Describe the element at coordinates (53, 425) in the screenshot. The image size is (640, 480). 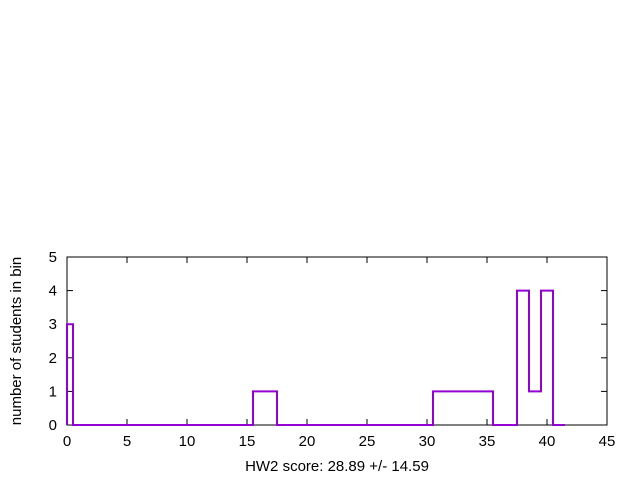
I see `y-tick-label: 0` at that location.